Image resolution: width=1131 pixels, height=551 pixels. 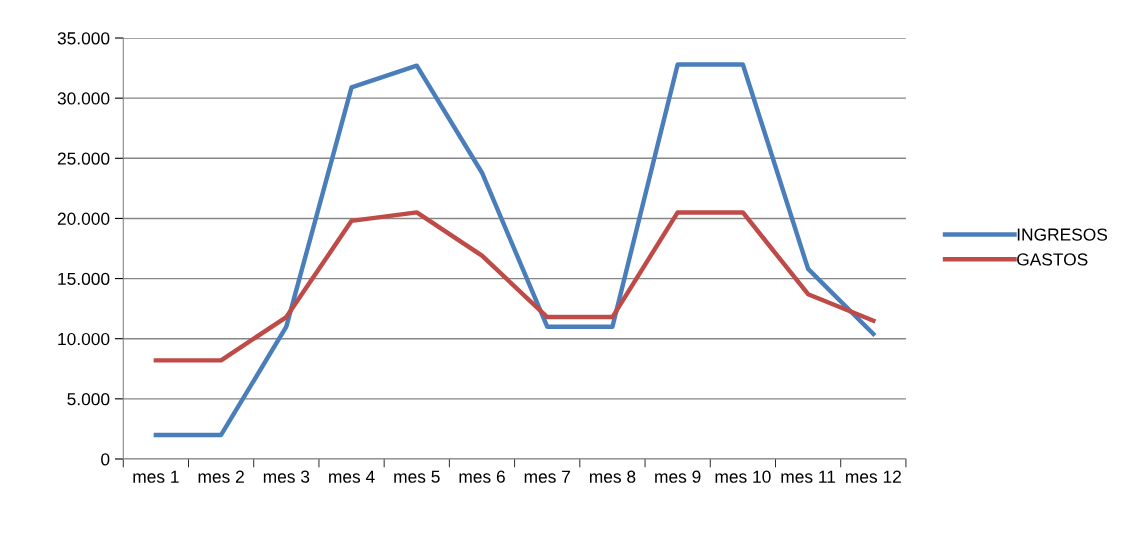 I want to click on y-tick-label: 20.000, so click(x=83, y=218).